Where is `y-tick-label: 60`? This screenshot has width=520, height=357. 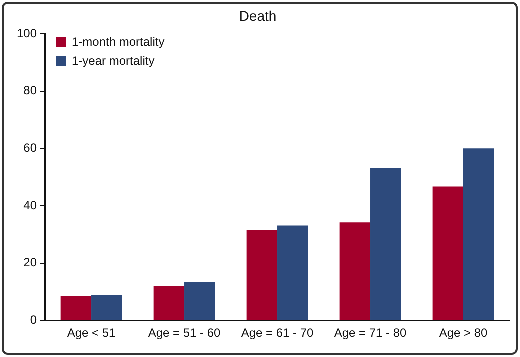 y-tick-label: 60 is located at coordinates (31, 147).